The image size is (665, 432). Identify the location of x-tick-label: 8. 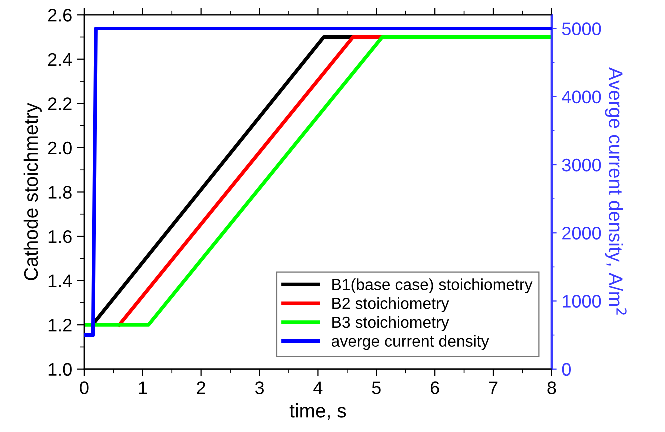
(552, 388).